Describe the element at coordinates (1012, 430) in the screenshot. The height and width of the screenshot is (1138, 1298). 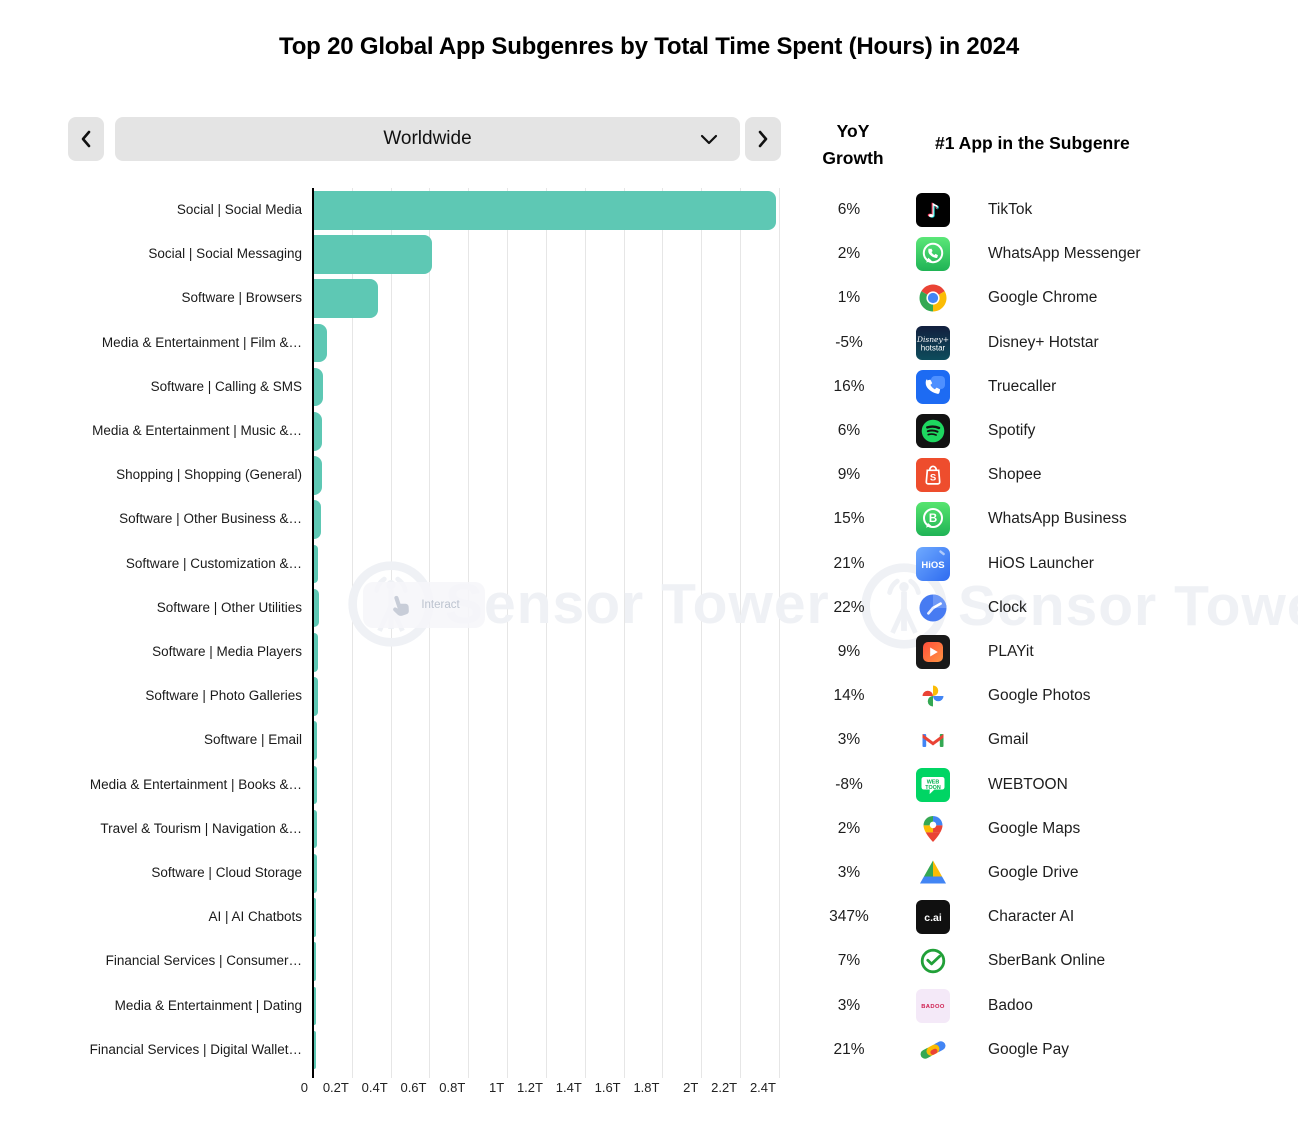
I see `top-app-name: Spotify` at that location.